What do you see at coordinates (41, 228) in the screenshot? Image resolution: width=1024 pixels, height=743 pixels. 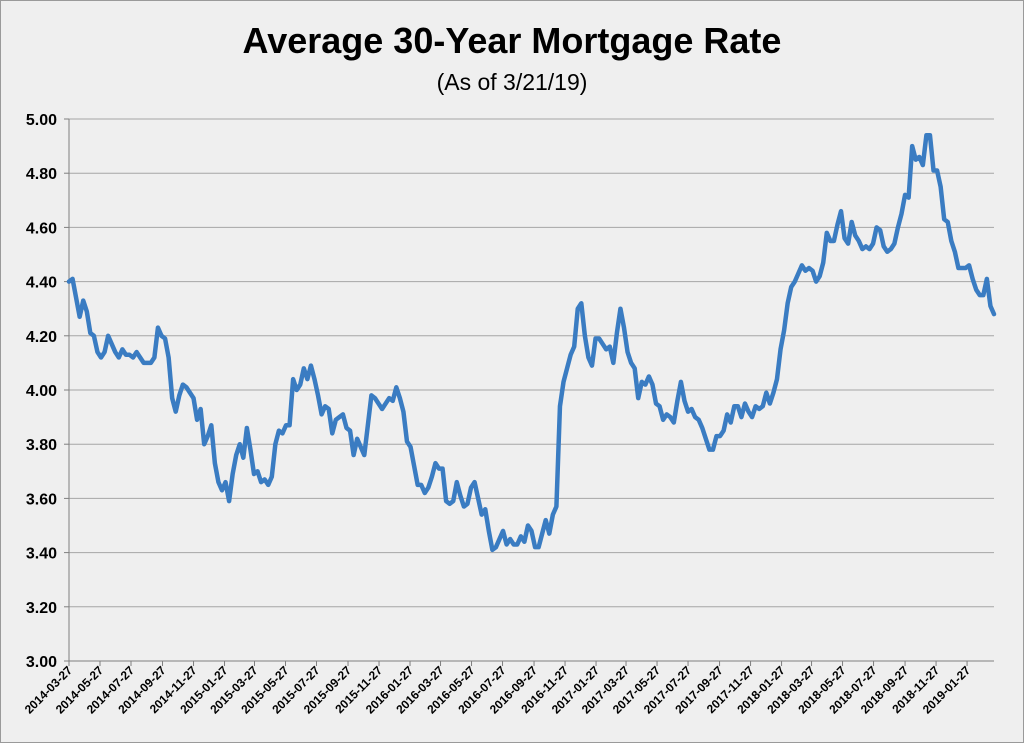 I see `y-tick-label: 4.60` at bounding box center [41, 228].